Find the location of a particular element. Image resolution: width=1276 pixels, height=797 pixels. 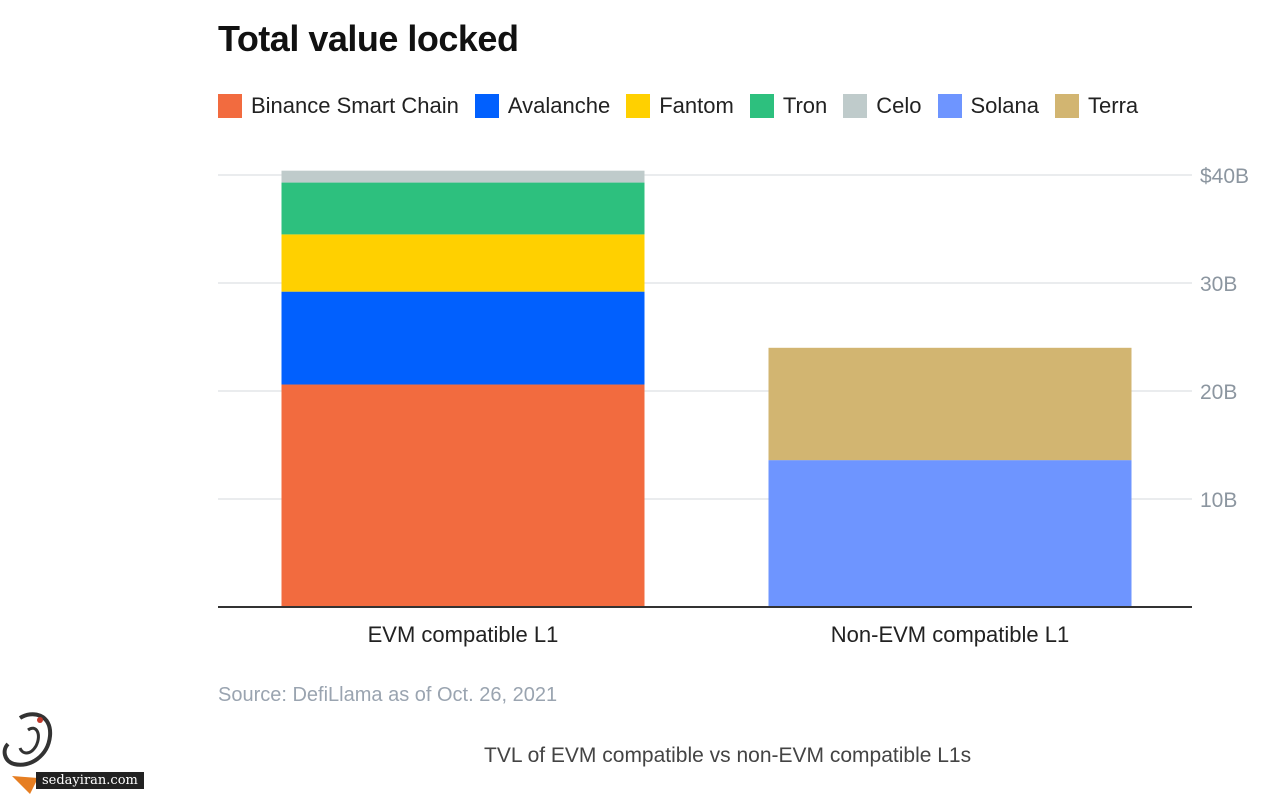

x-tick-label: EVM compatible L1 is located at coordinates (463, 634).